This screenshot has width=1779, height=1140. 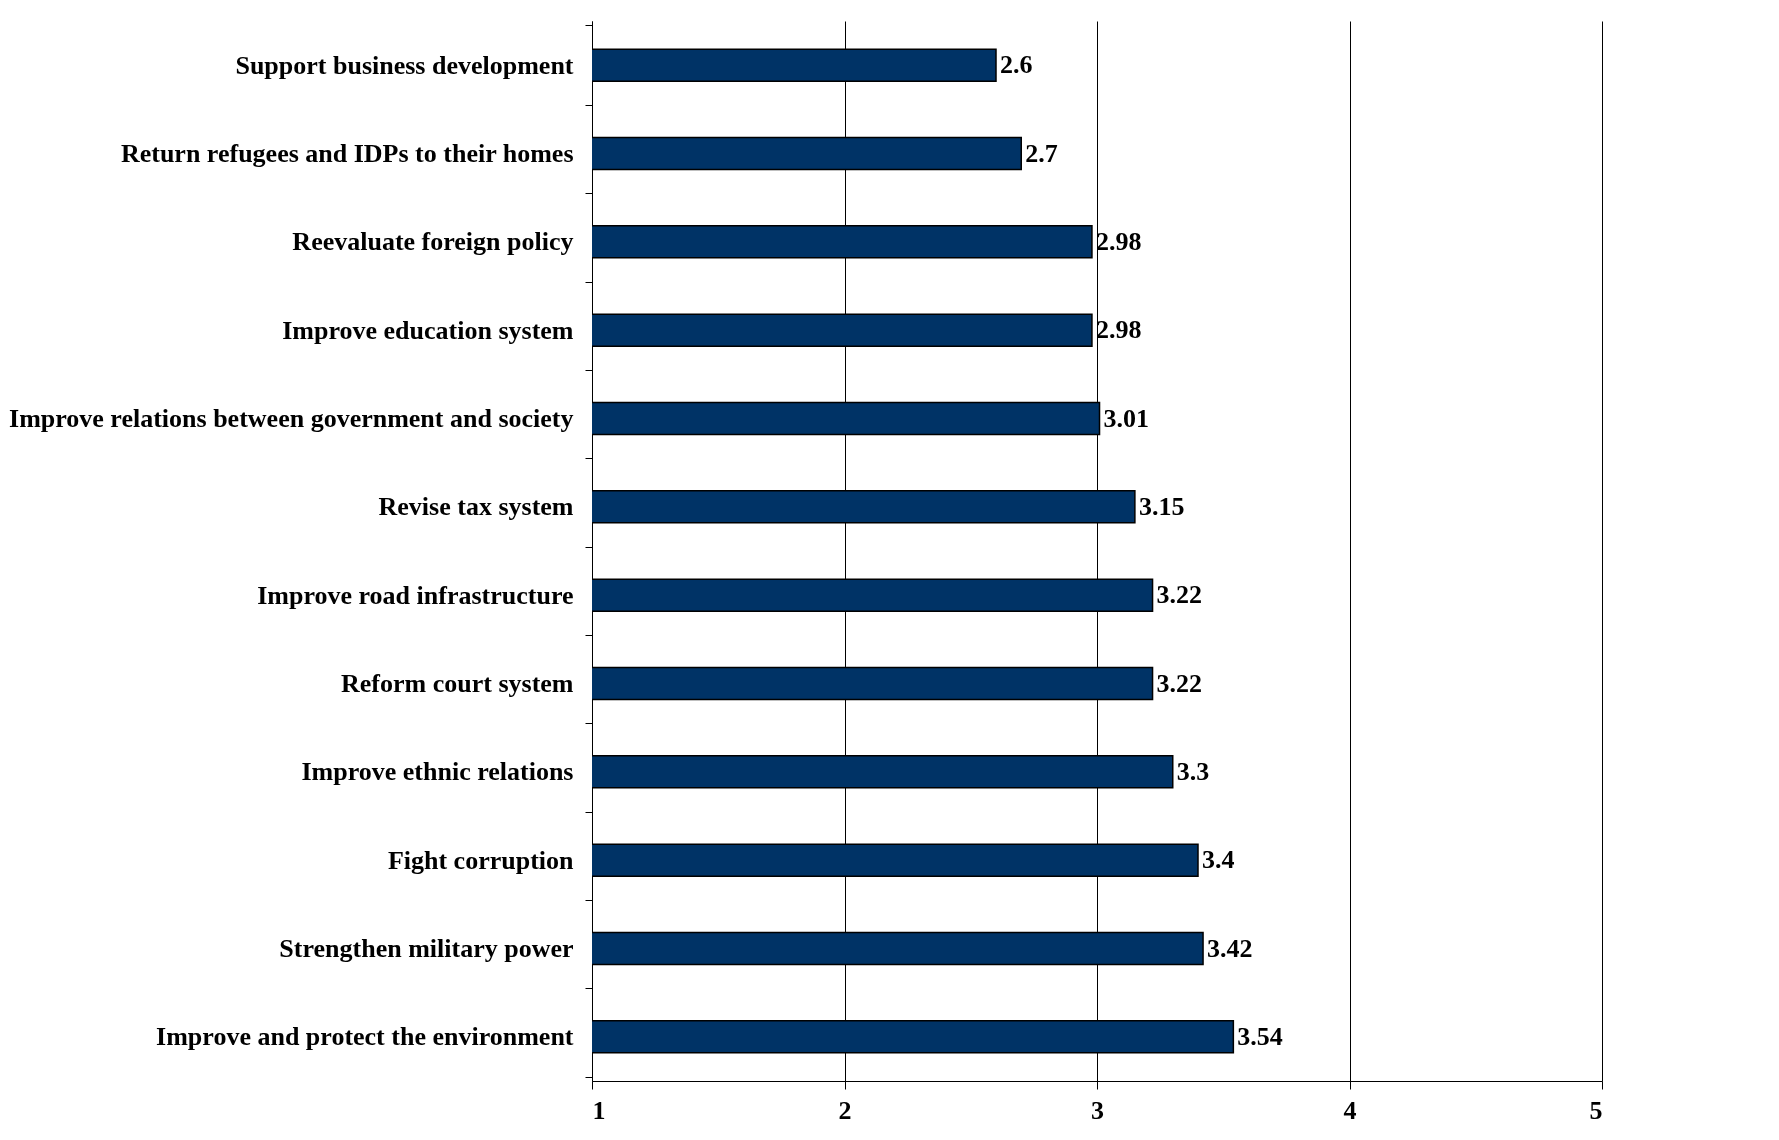 I want to click on y-tick-label: Improve ethnic relations, so click(x=437, y=772).